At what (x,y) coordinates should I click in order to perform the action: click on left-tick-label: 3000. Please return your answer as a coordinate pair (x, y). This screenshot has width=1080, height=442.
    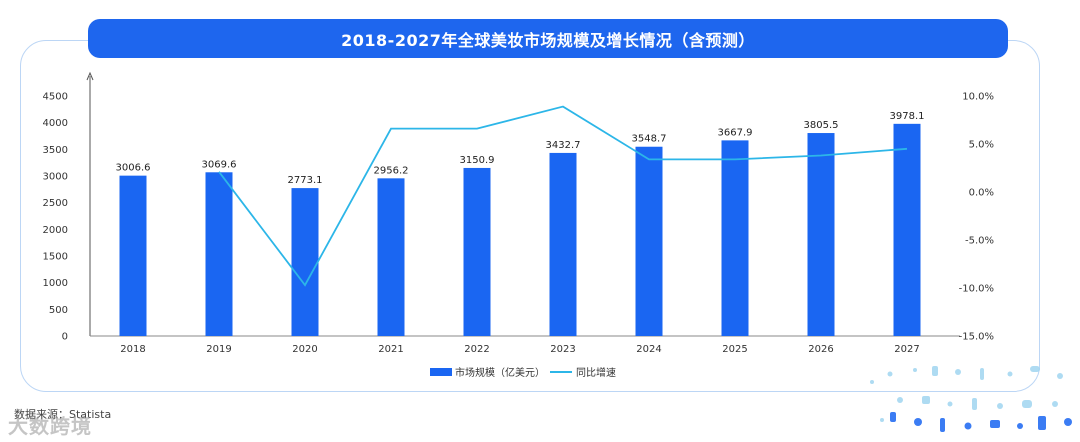
    Looking at the image, I should click on (55, 177).